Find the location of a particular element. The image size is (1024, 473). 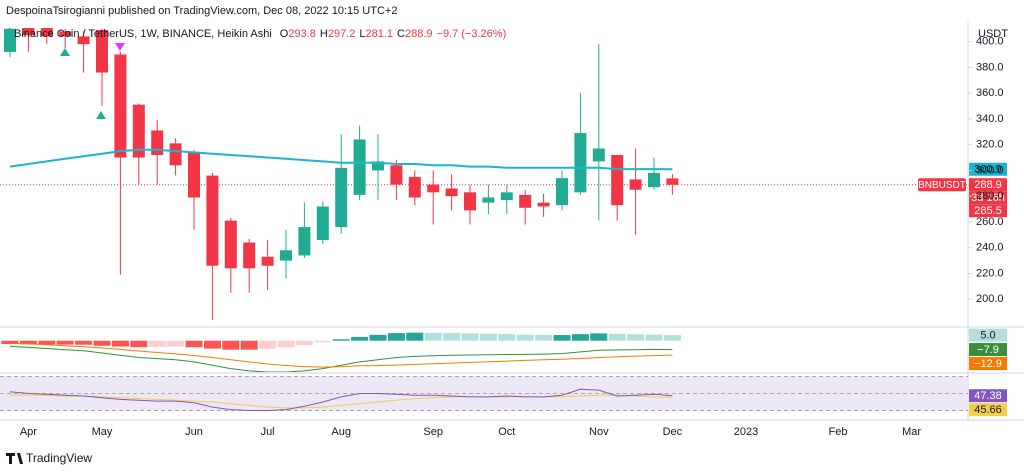

x-tick-label: Nov is located at coordinates (599, 432).